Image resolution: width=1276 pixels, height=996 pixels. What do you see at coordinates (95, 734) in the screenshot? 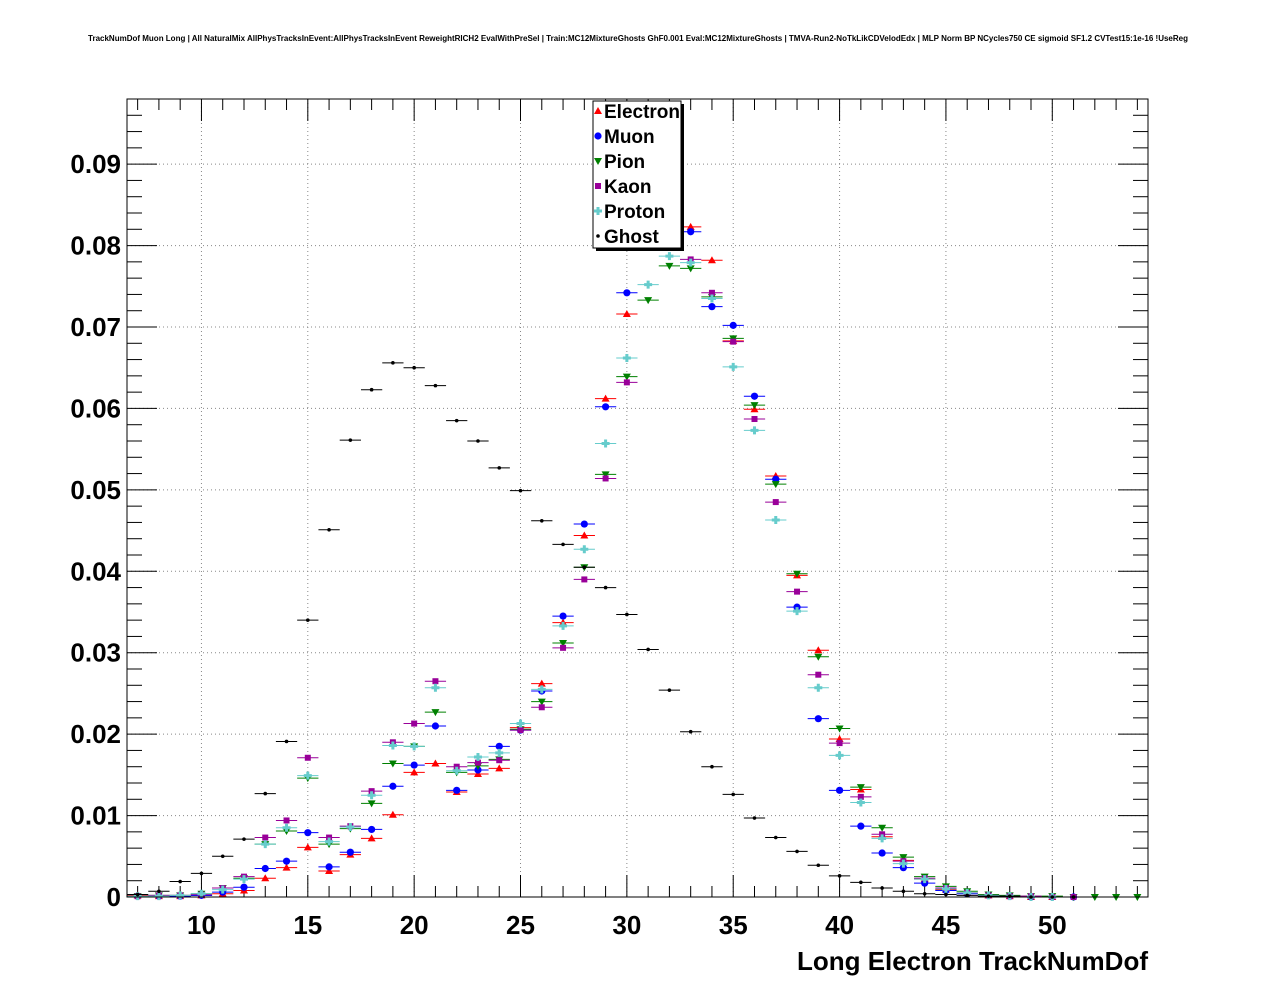
I see `y-tick-label: 0.02` at bounding box center [95, 734].